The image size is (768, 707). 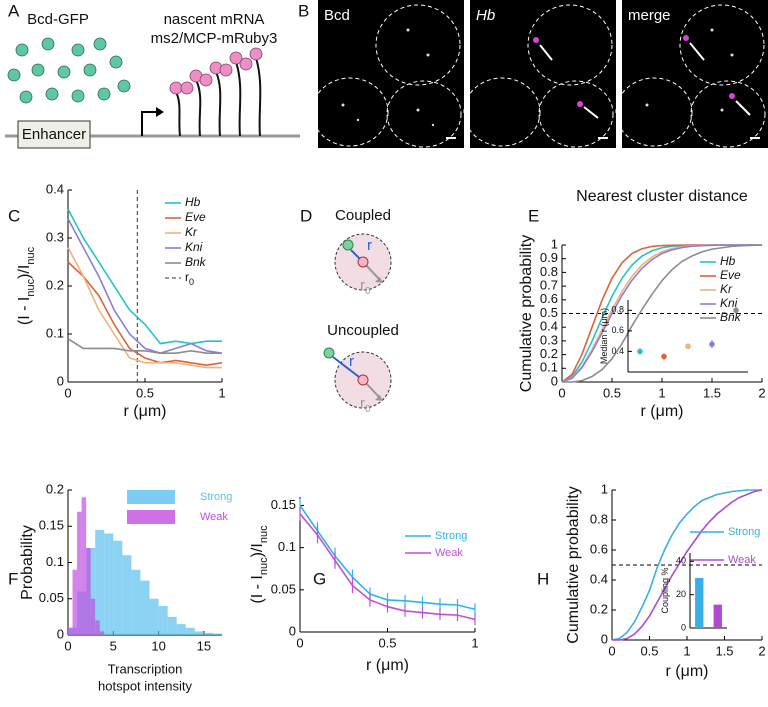 What do you see at coordinates (549, 312) in the screenshot?
I see `y-tick-label: 0.5` at bounding box center [549, 312].